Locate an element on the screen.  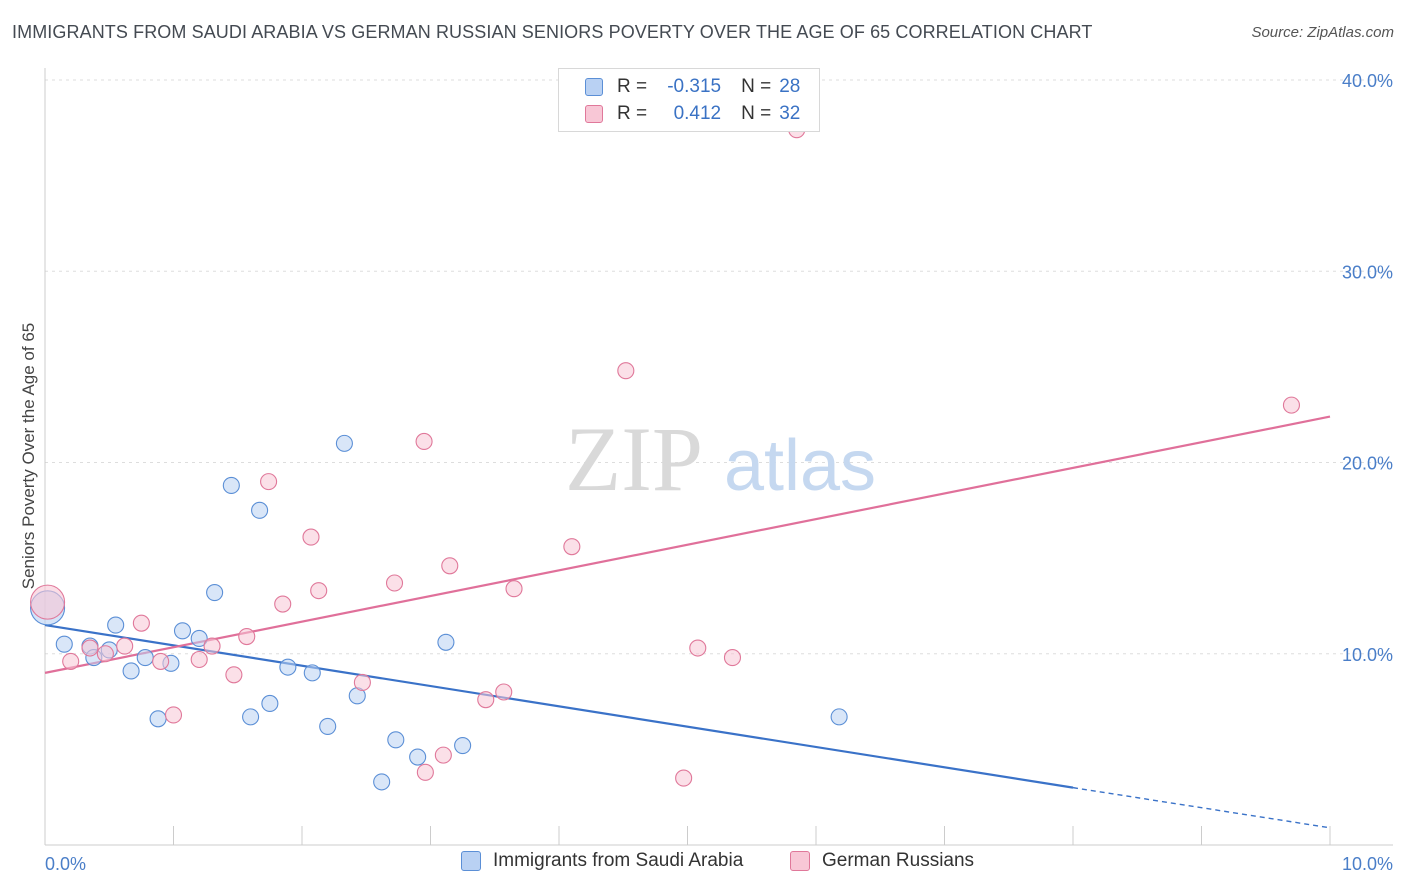
legend-row-saudi: R = -0.315 N = 28 is located at coordinates (692, 87).